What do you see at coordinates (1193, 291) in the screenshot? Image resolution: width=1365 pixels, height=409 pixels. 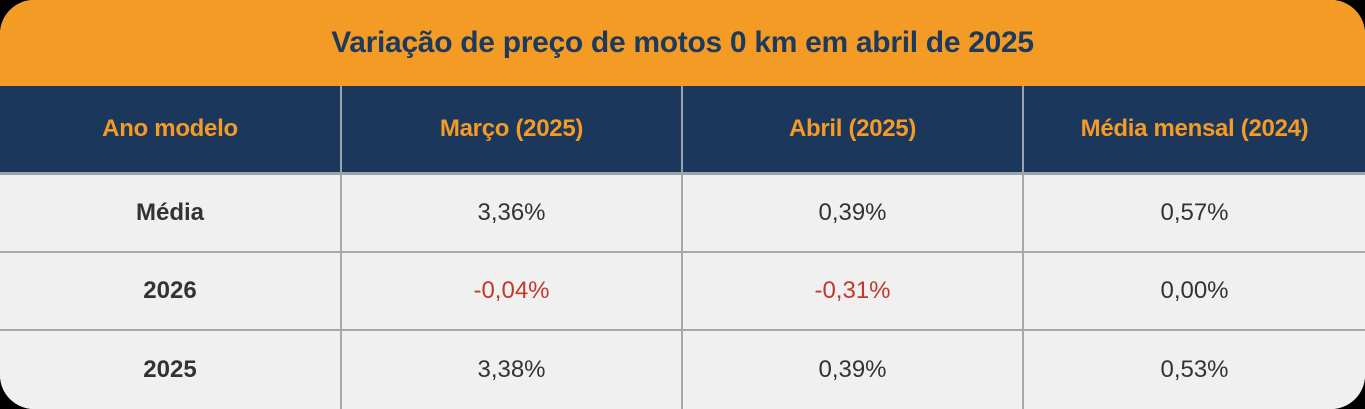 I see `cell-media-mensal: 0,00%` at bounding box center [1193, 291].